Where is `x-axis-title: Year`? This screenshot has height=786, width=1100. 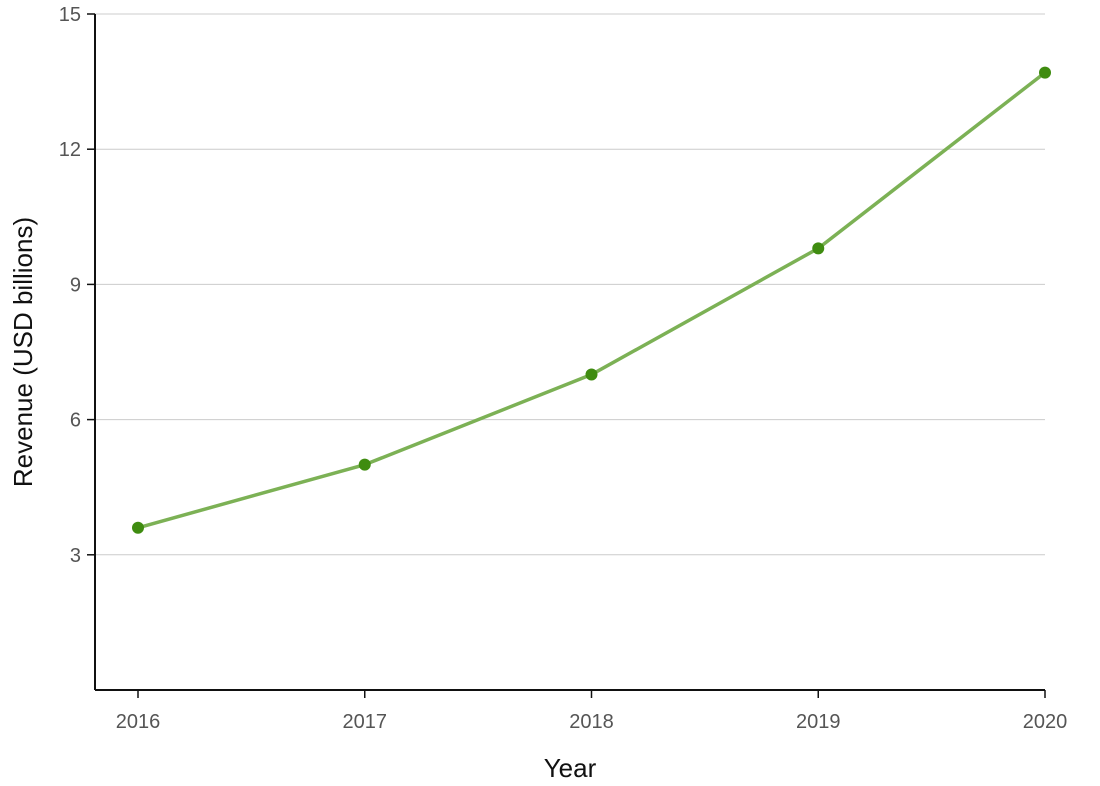
x-axis-title: Year is located at coordinates (570, 768).